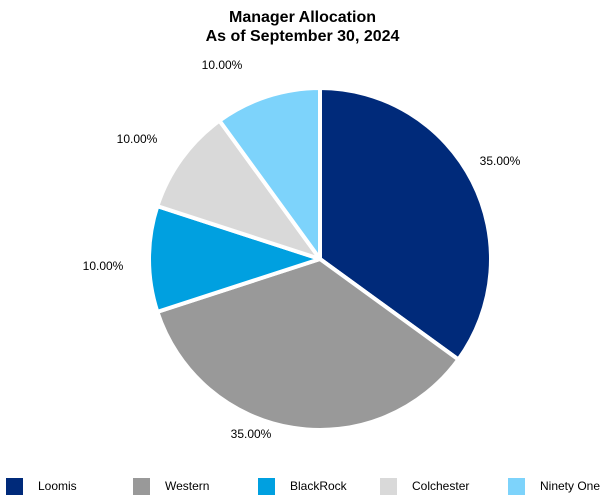 The image size is (605, 501). I want to click on legend-label-ninety-one: Ninety One, so click(570, 486).